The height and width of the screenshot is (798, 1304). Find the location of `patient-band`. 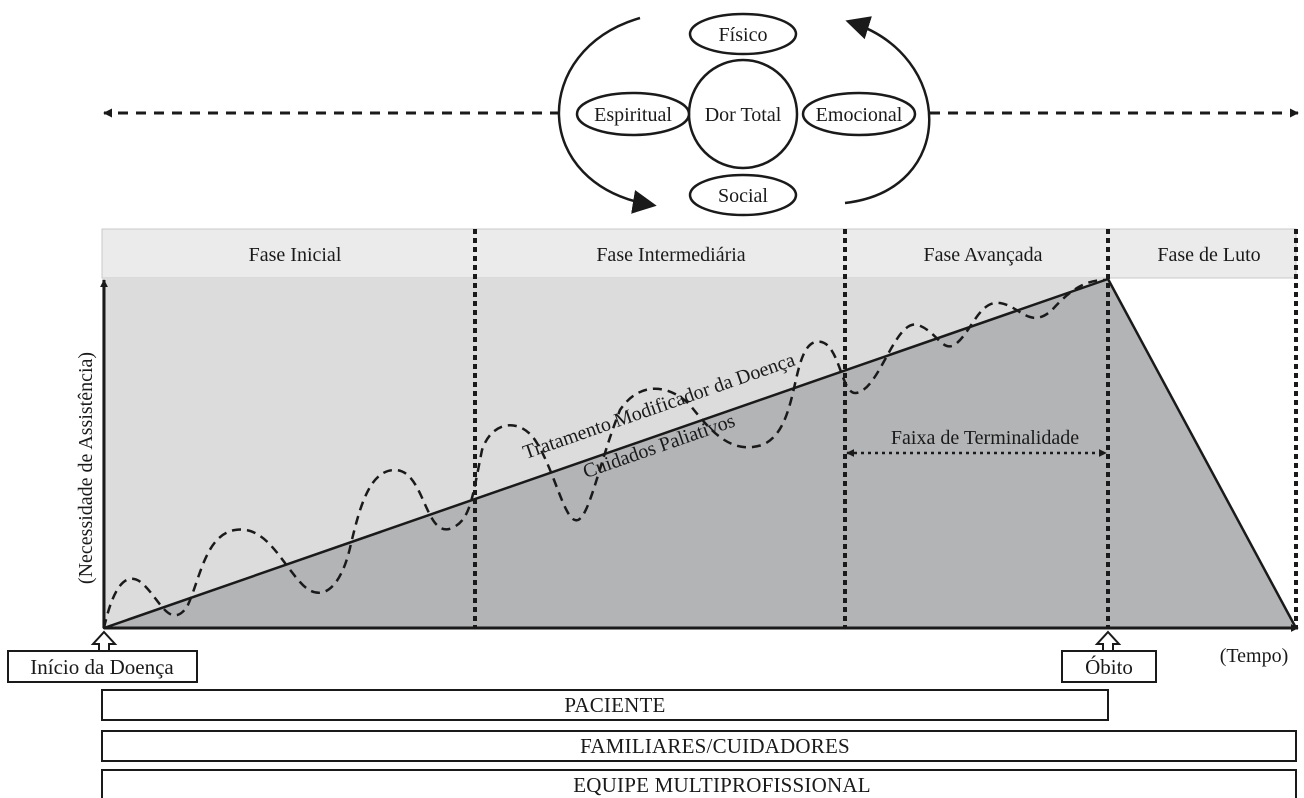

patient-band is located at coordinates (605, 705).